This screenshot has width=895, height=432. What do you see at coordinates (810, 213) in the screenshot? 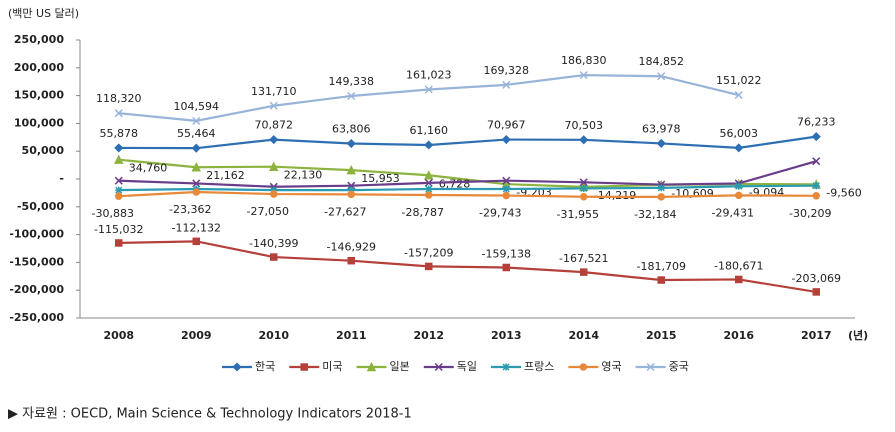
I see `data-label: -30,209` at bounding box center [810, 213].